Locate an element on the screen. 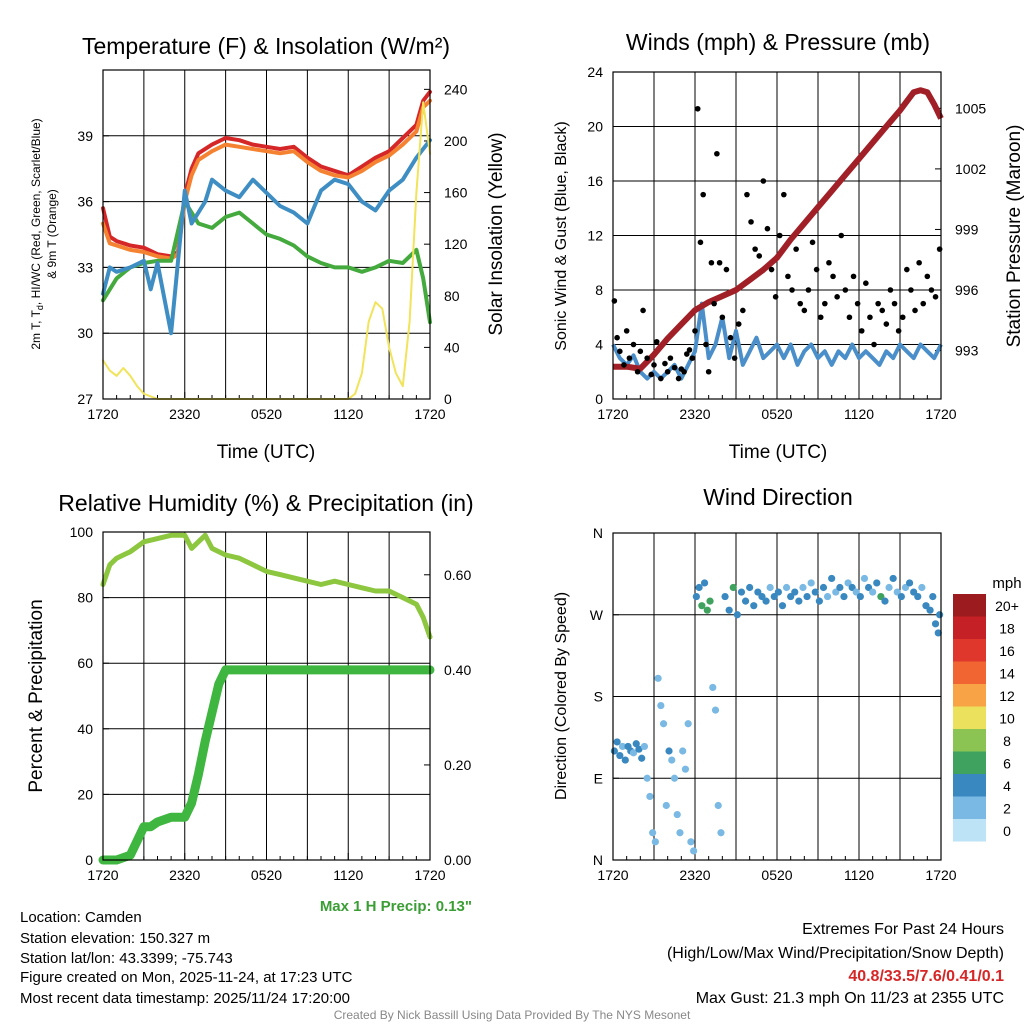 This screenshot has height=1024, width=1024. y2-tick-label: 0.00 is located at coordinates (457, 860).